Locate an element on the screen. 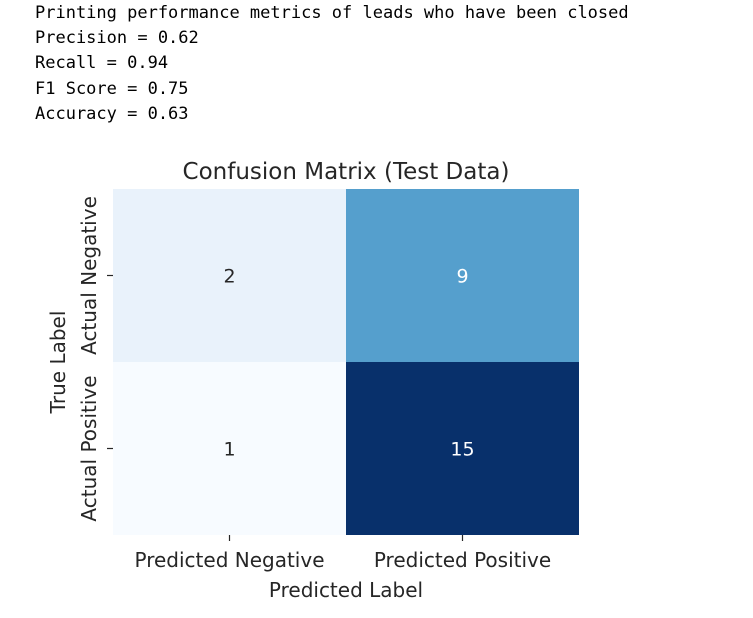  y-tick-label: Actual Negative is located at coordinates (89, 275).